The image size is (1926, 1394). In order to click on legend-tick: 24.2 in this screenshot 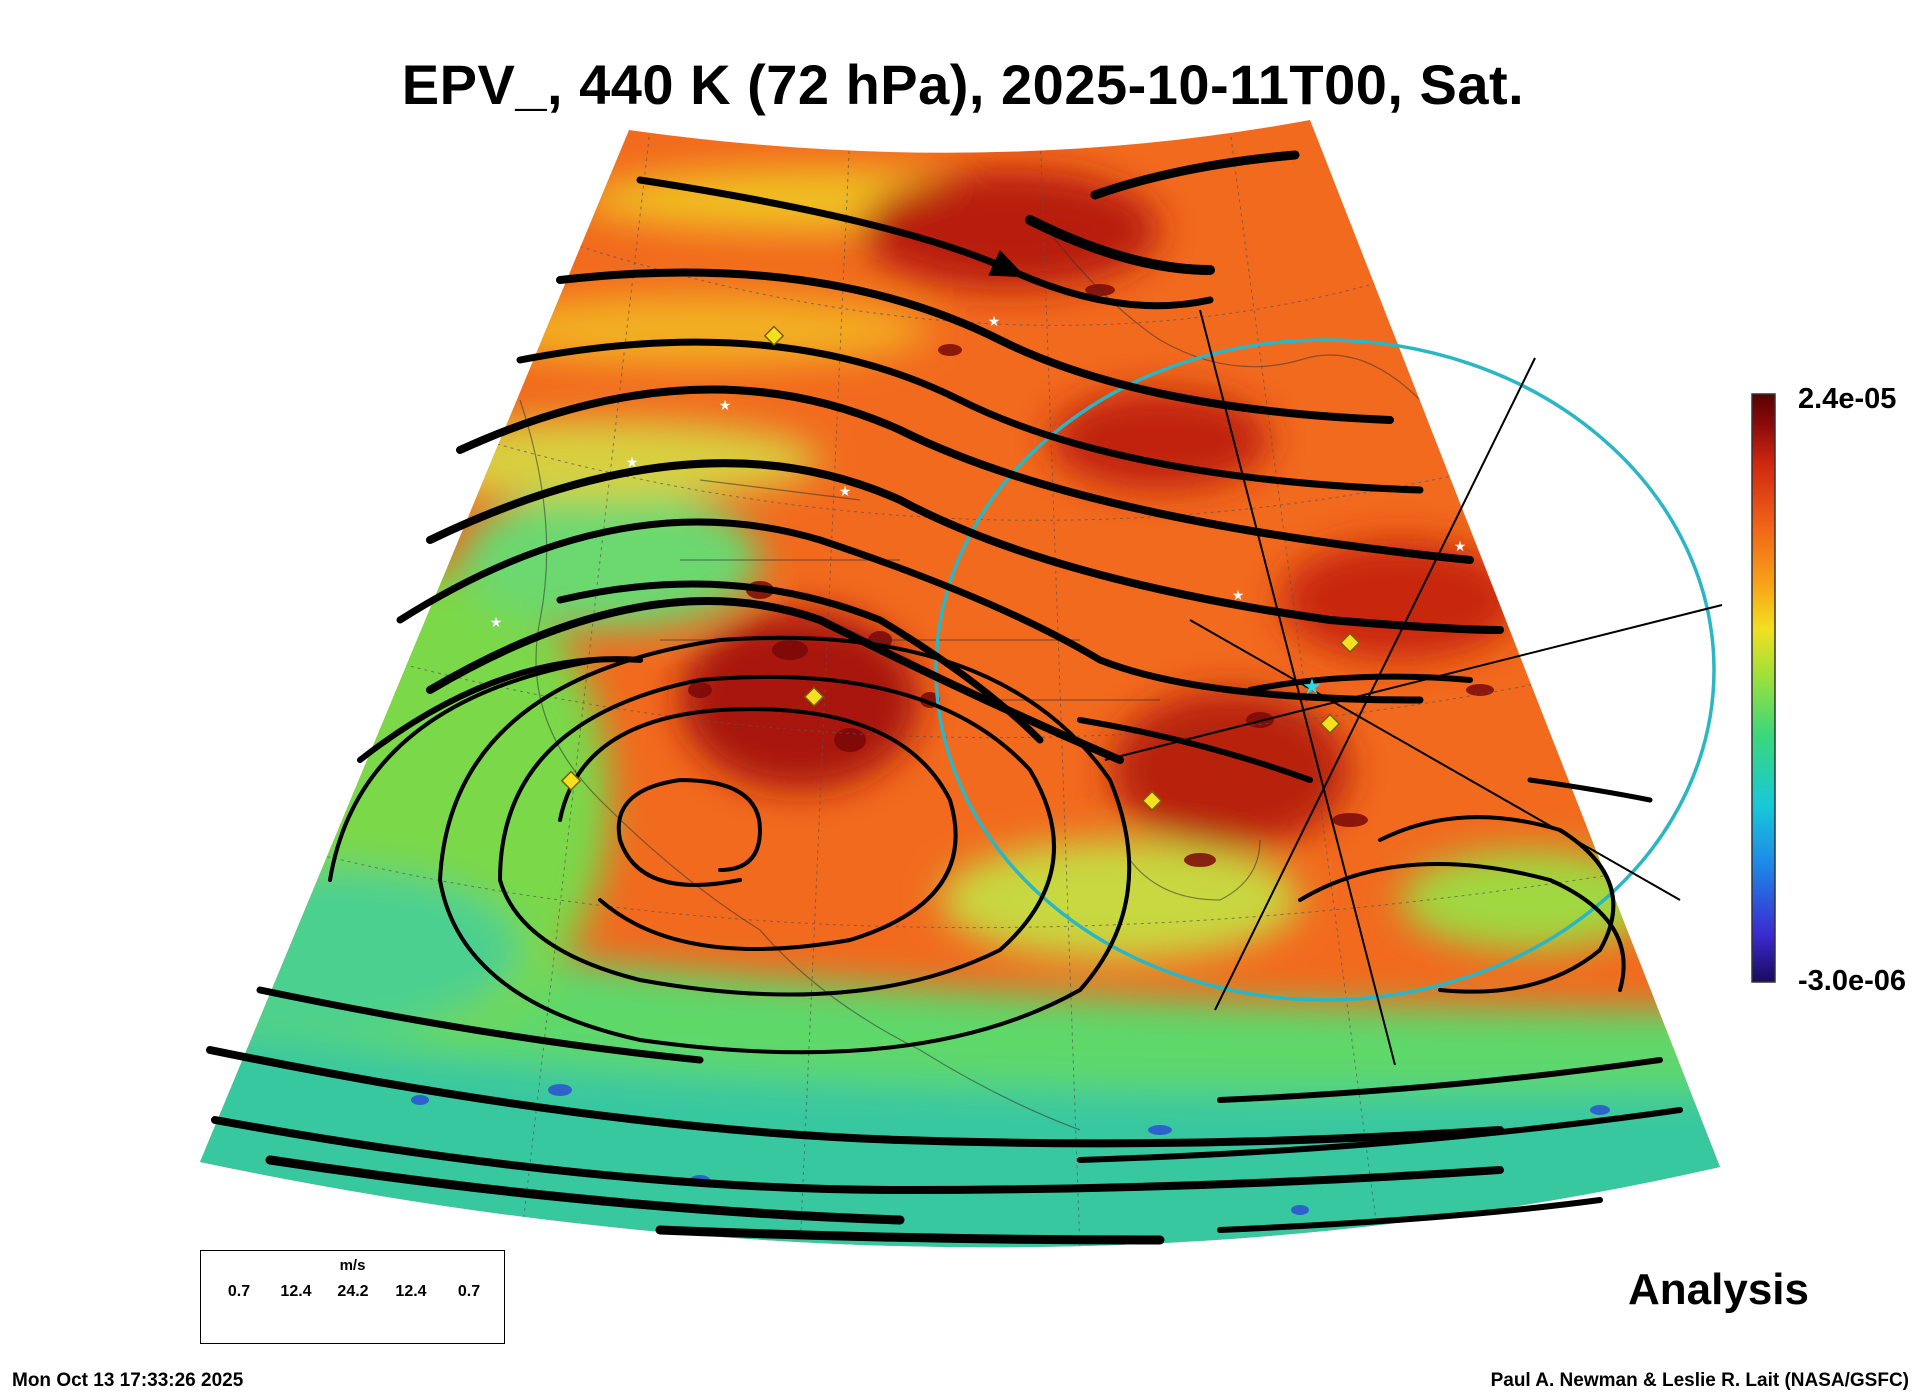, I will do `click(353, 1291)`.